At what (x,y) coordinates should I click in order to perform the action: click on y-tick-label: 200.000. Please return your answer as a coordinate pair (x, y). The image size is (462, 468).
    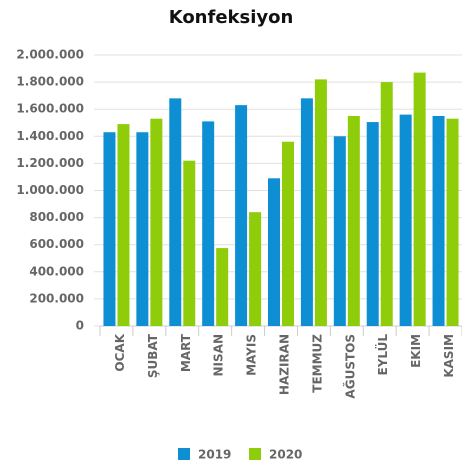
    Looking at the image, I should click on (56, 298).